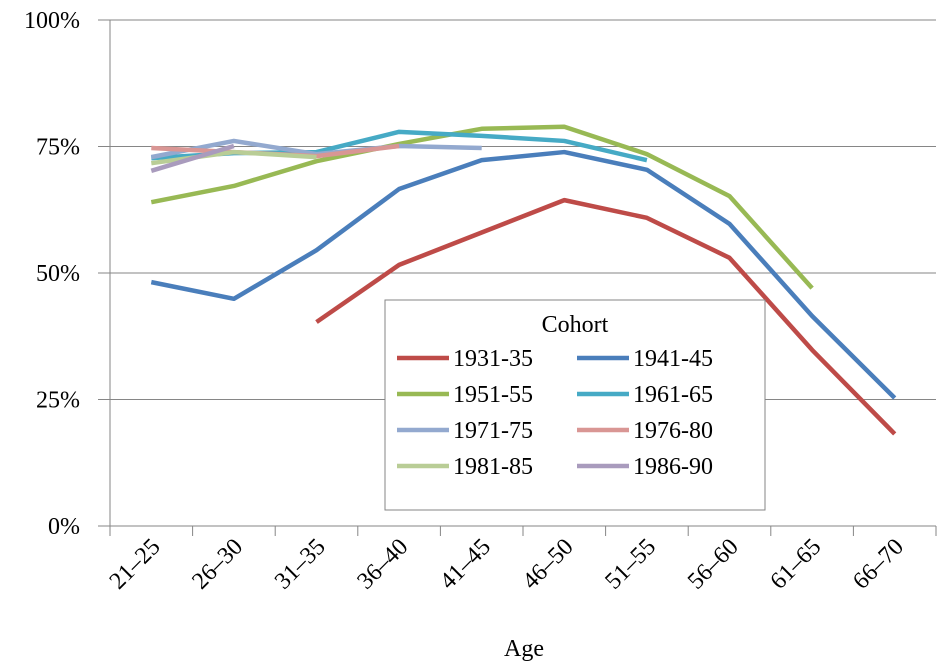 Image resolution: width=938 pixels, height=667 pixels. I want to click on legend-label: 1961-65, so click(673, 395).